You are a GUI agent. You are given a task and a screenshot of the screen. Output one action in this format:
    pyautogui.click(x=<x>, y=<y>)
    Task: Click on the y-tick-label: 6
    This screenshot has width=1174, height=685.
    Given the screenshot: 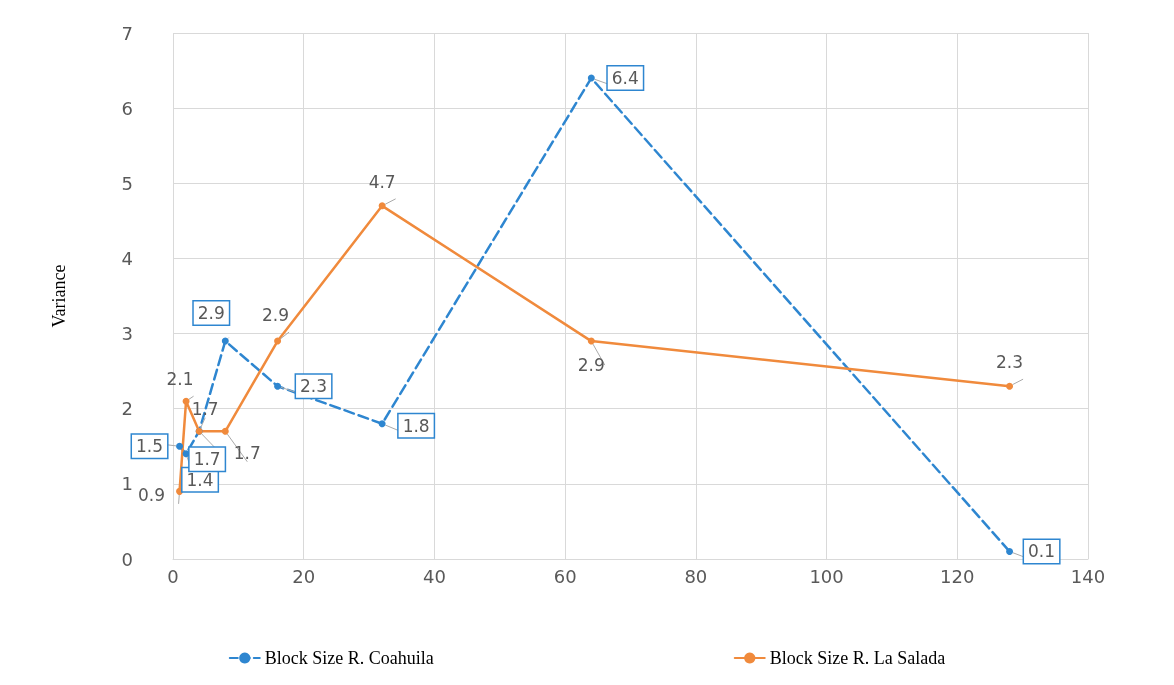 What is the action you would take?
    pyautogui.click(x=127, y=108)
    